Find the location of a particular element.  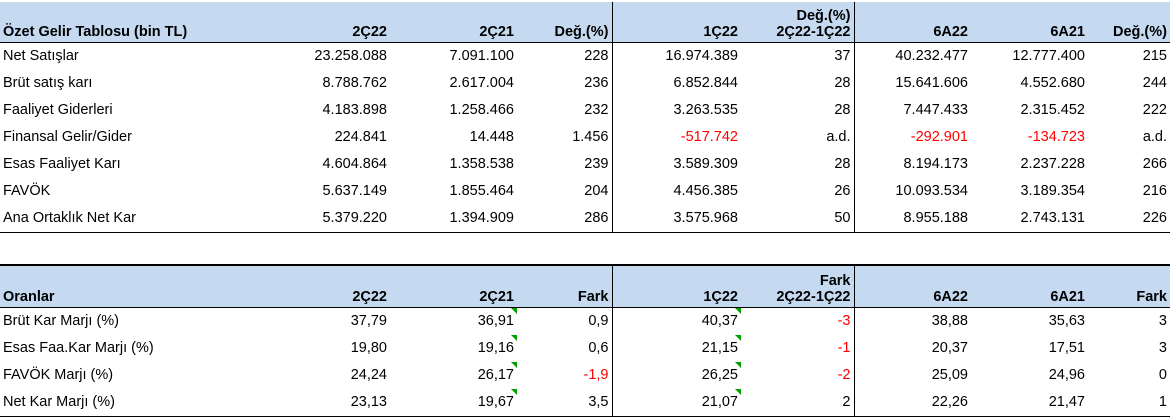

col-header-line1: Fark is located at coordinates (835, 280).